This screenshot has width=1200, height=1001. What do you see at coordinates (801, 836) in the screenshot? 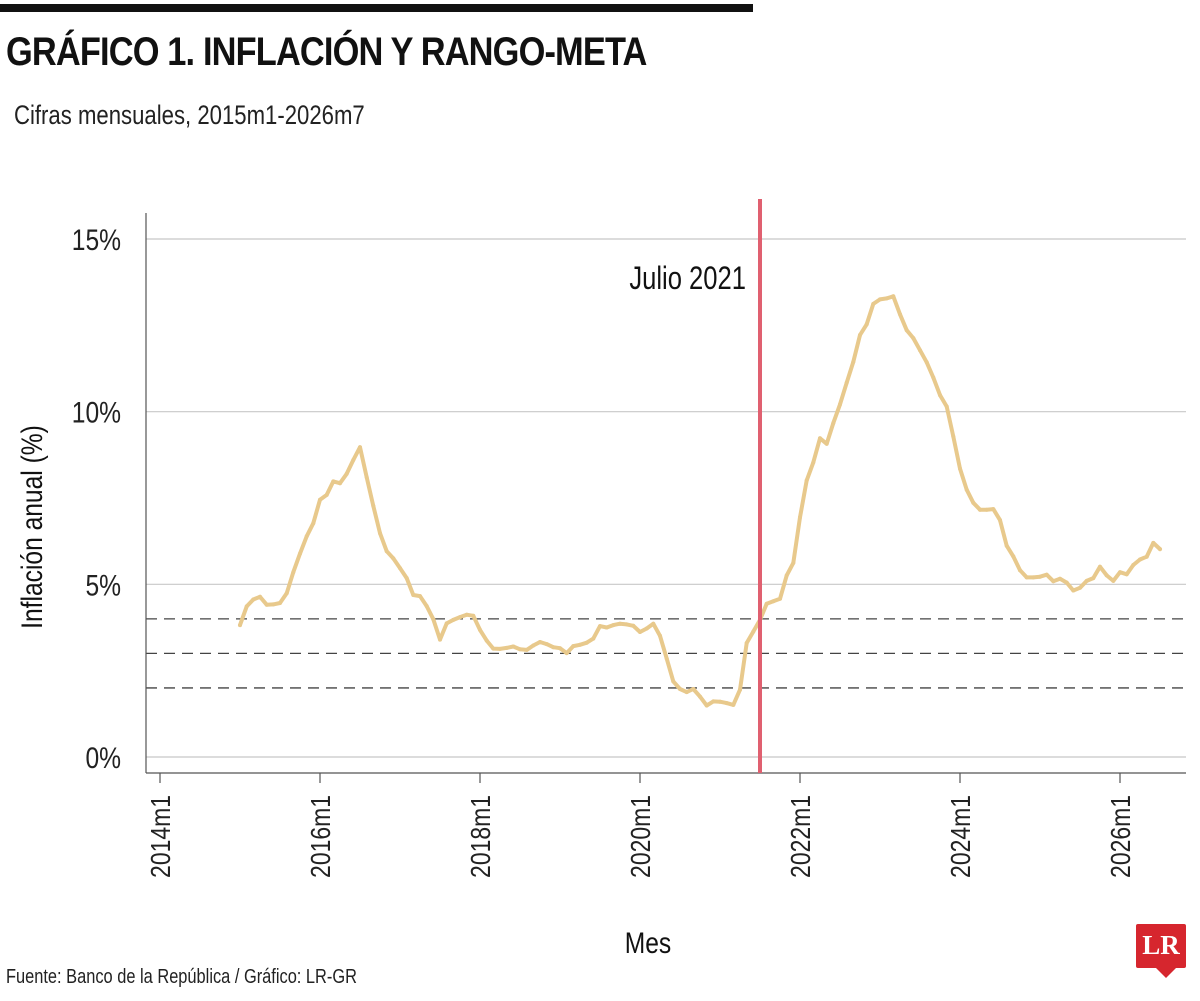
I see `x-tick-label: 2022m1` at bounding box center [801, 836].